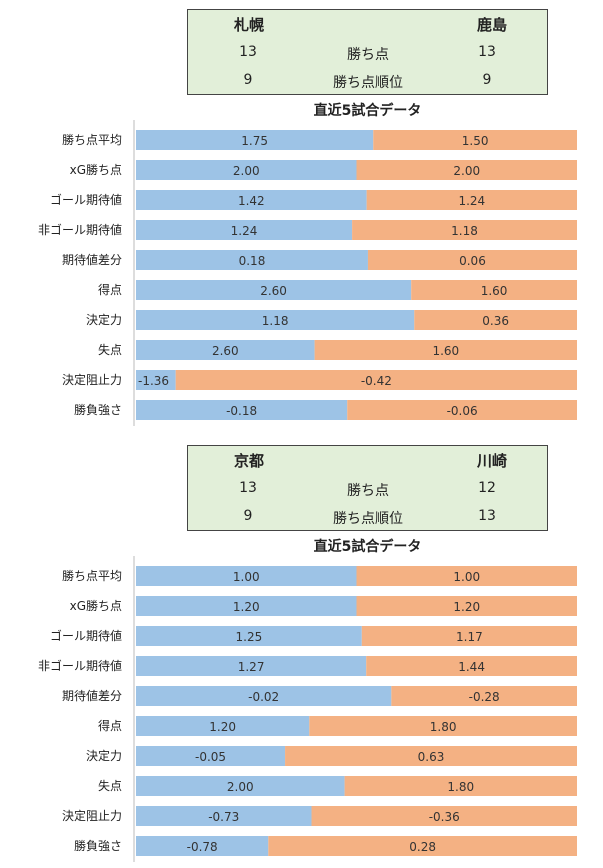  I want to click on data-label-left: 1.00, so click(246, 577).